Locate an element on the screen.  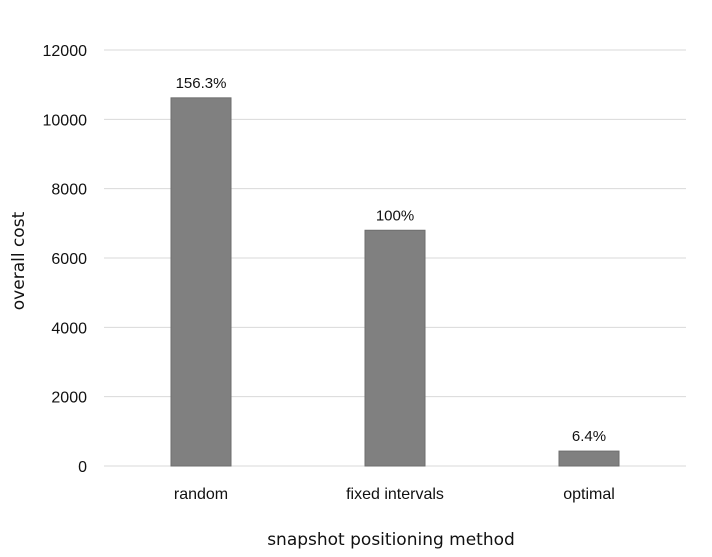
y-tick-label: 6000 is located at coordinates (69, 259).